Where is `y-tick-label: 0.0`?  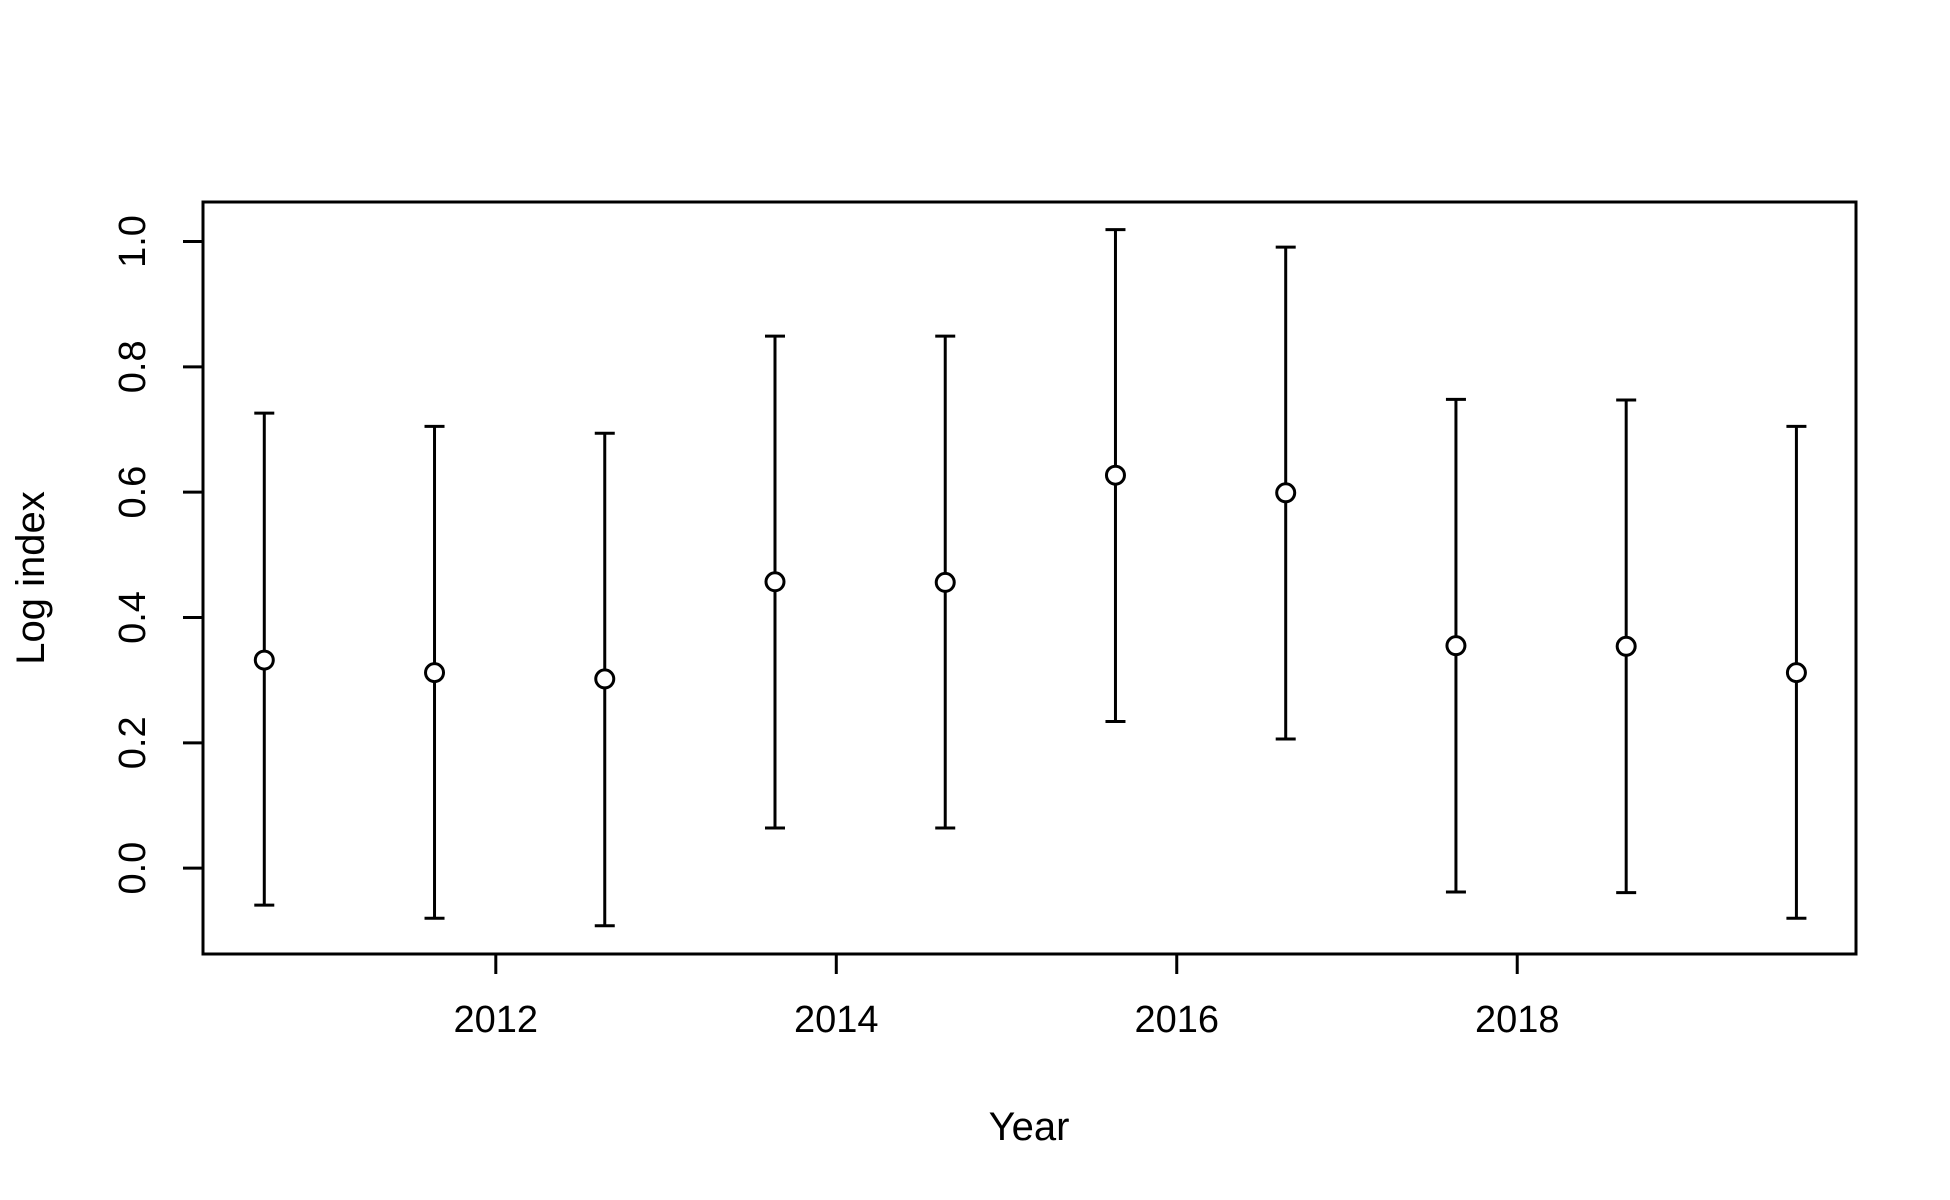 y-tick-label: 0.0 is located at coordinates (133, 868).